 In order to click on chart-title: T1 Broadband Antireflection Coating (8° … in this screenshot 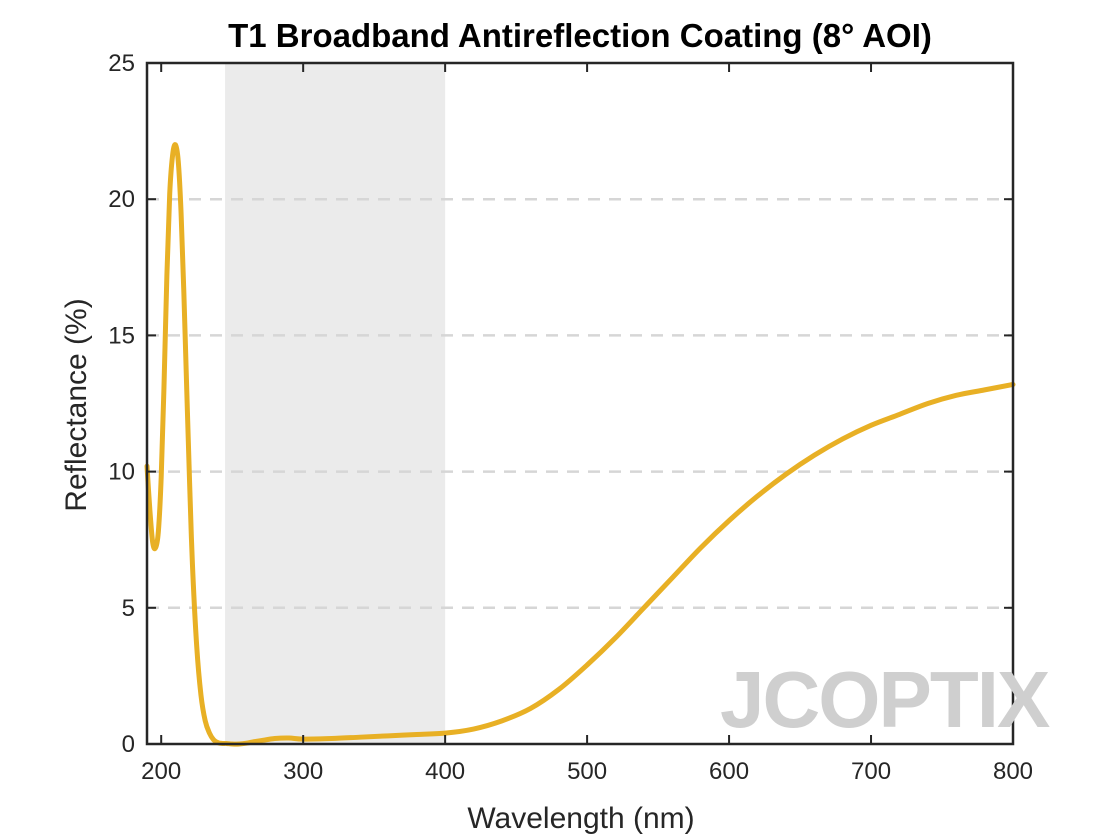, I will do `click(580, 35)`.